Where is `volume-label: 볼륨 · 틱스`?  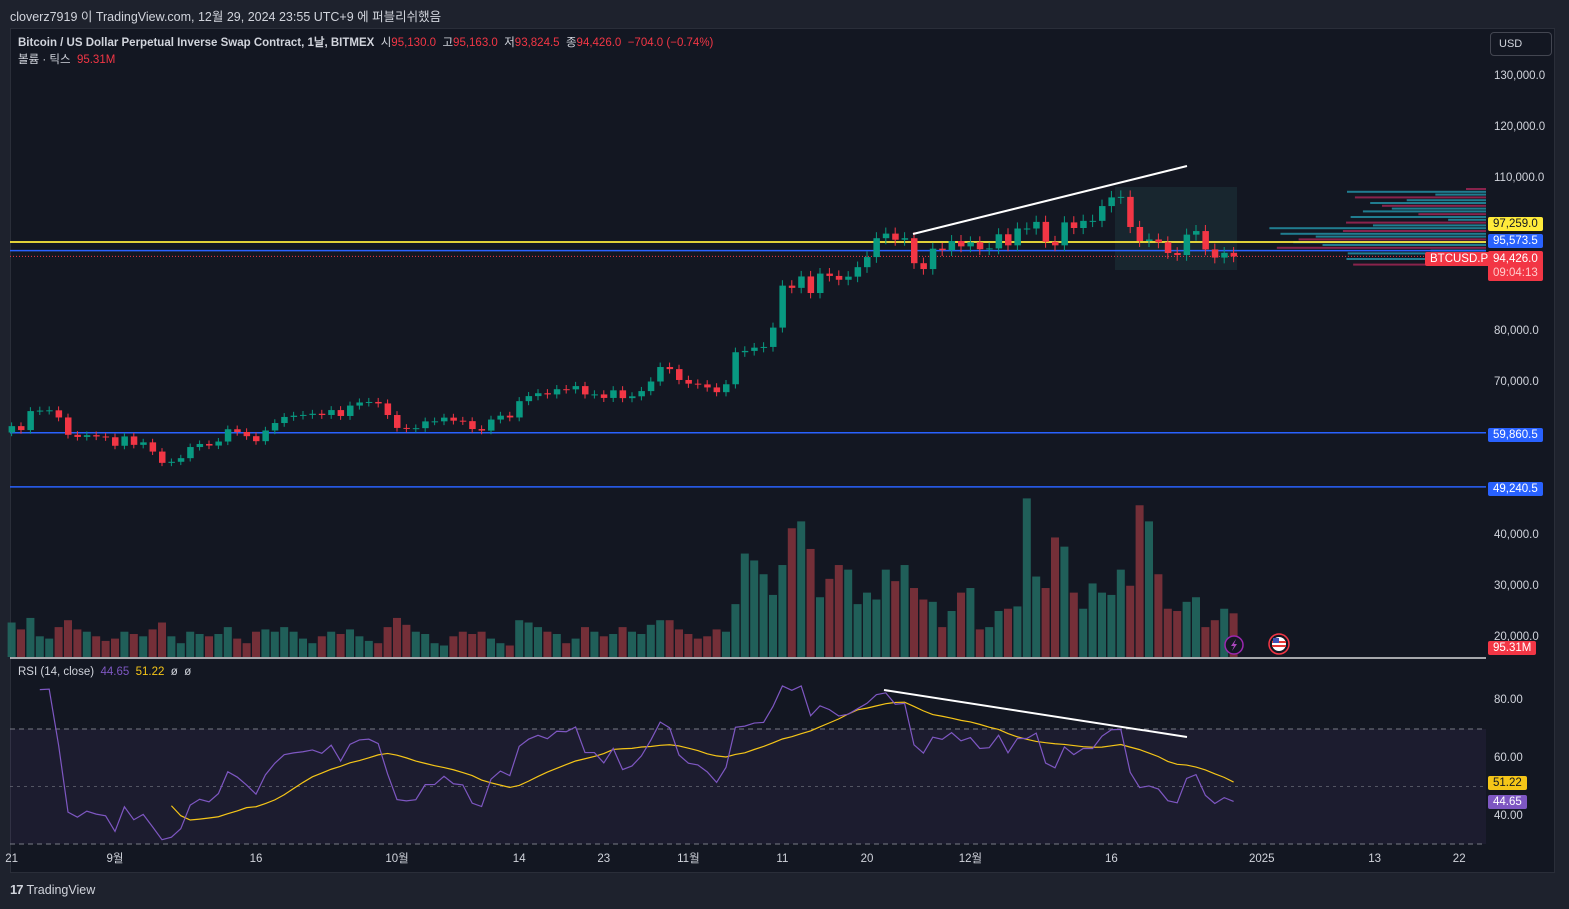 volume-label: 볼륨 · 틱스 is located at coordinates (44, 60).